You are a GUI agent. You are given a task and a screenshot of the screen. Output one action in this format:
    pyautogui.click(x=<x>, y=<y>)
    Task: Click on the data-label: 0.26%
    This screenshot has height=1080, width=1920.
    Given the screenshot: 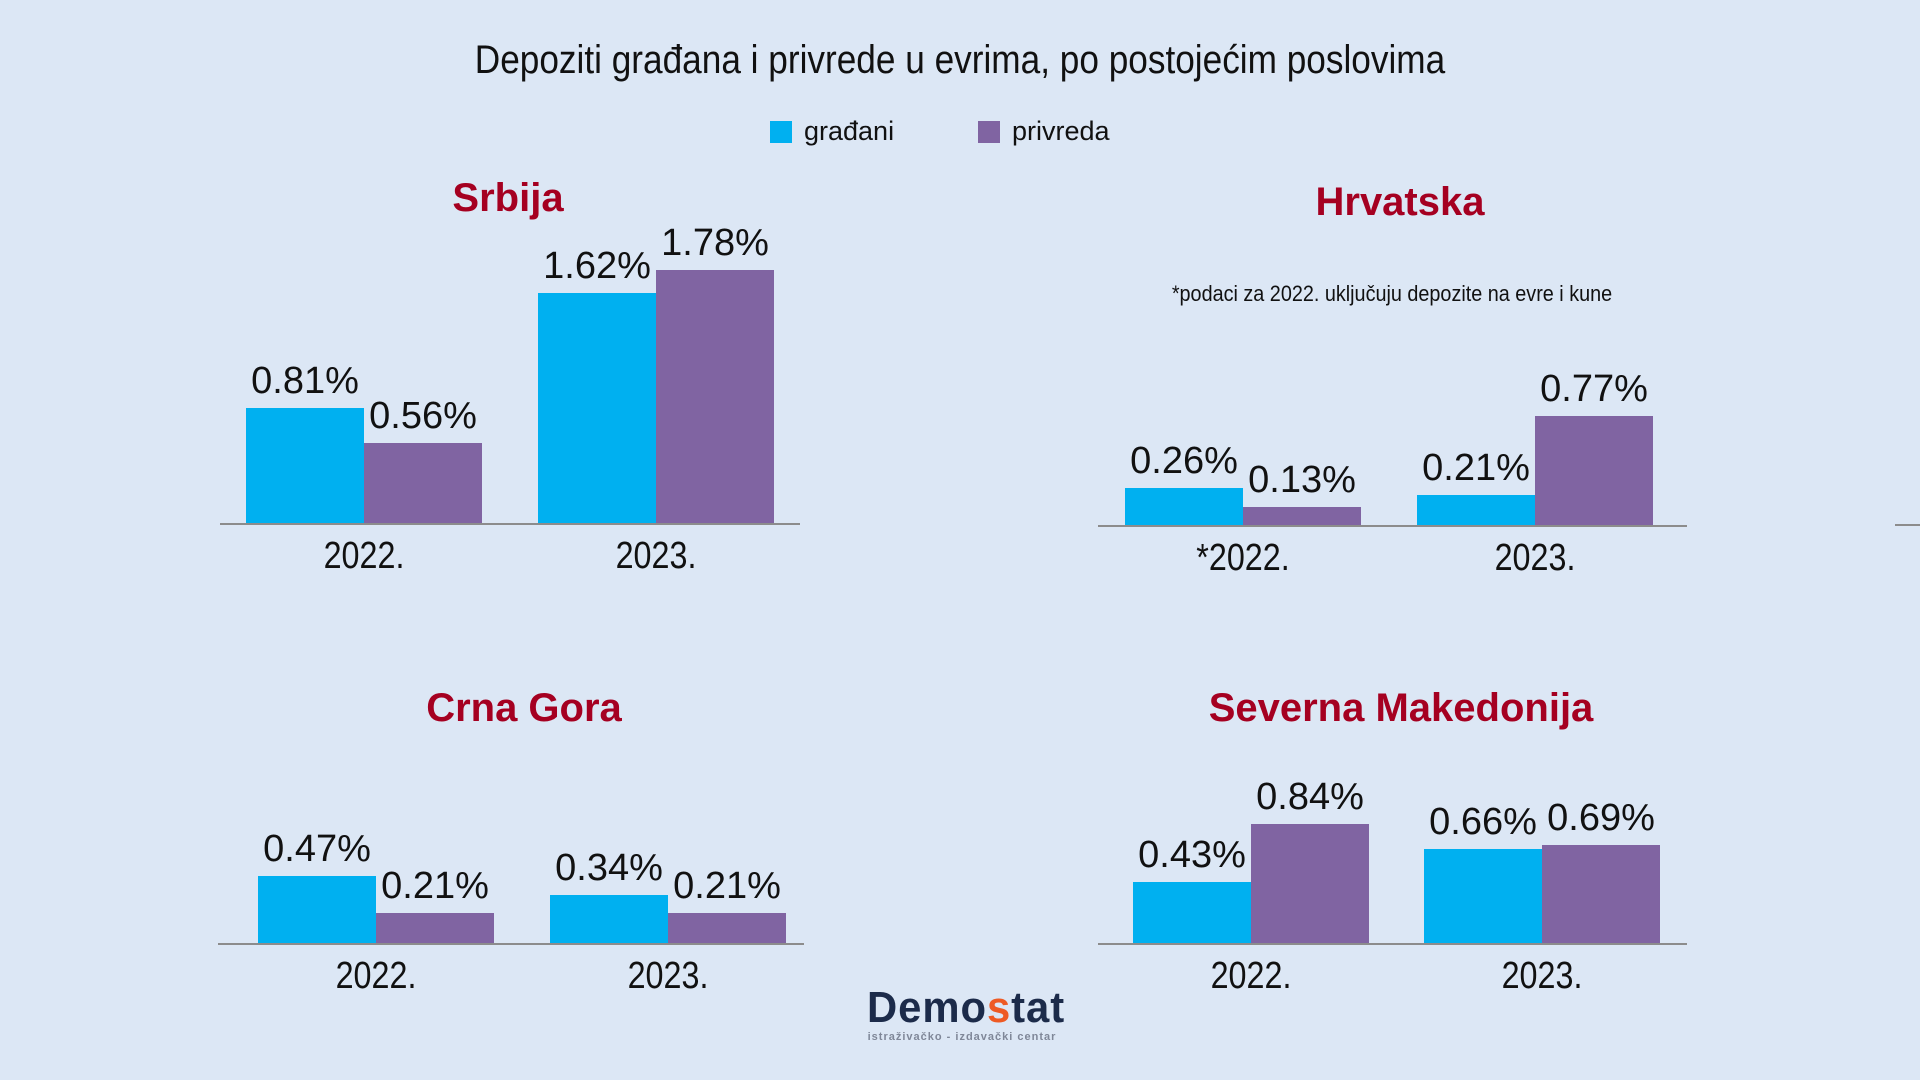 What is the action you would take?
    pyautogui.click(x=1184, y=461)
    